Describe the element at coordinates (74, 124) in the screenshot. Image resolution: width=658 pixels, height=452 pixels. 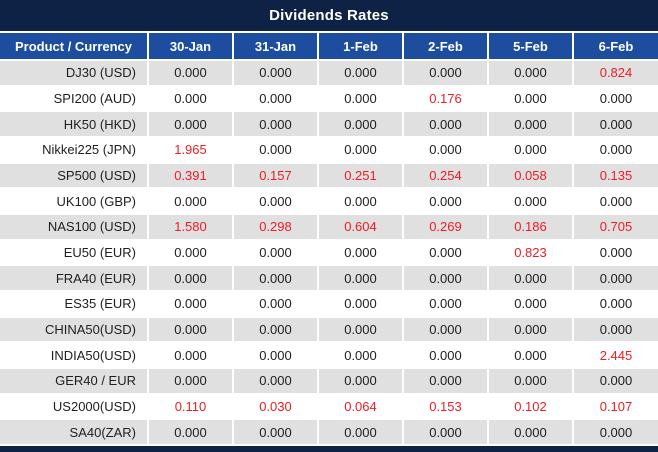
I see `product-label: HK50 (HKD)` at that location.